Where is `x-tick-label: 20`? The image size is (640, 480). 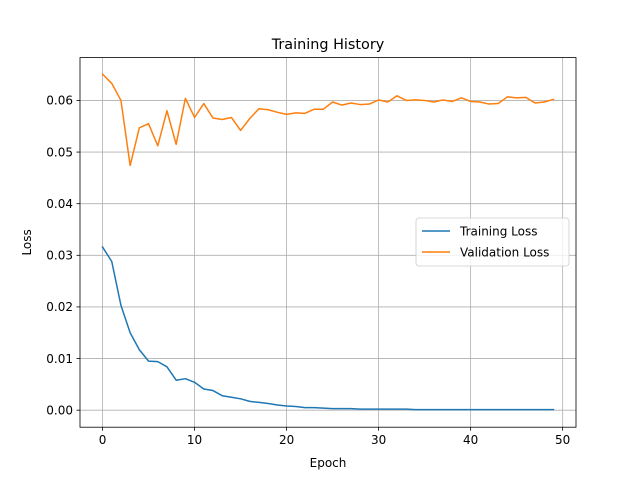
x-tick-label: 20 is located at coordinates (286, 440).